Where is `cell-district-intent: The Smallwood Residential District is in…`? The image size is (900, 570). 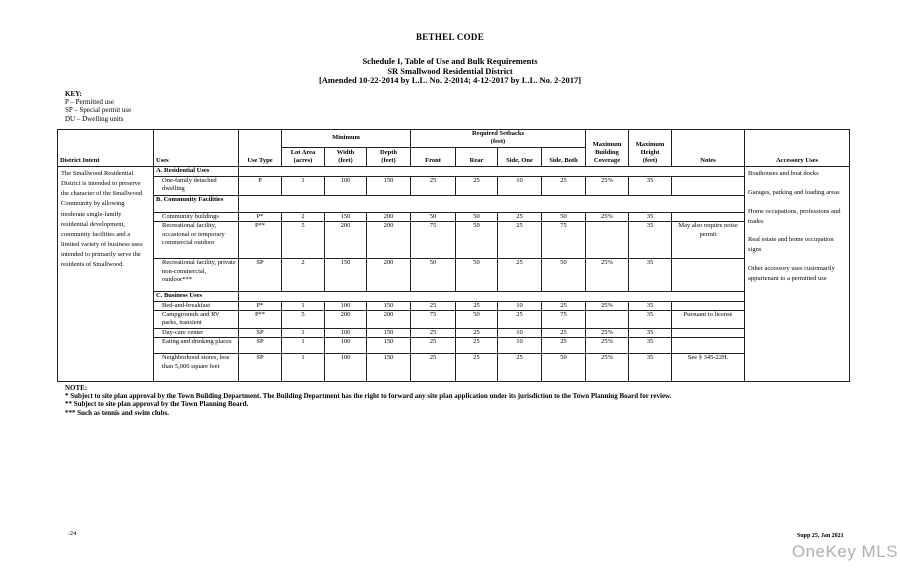
cell-district-intent: The Smallwood Residential District is in… is located at coordinates (105, 274).